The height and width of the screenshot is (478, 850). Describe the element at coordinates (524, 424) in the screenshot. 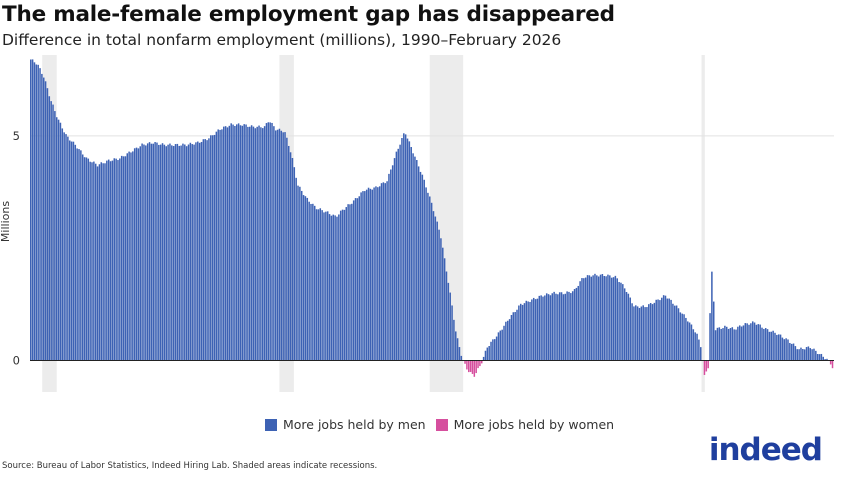

I see `legend-item-women: More jobs held by women` at that location.